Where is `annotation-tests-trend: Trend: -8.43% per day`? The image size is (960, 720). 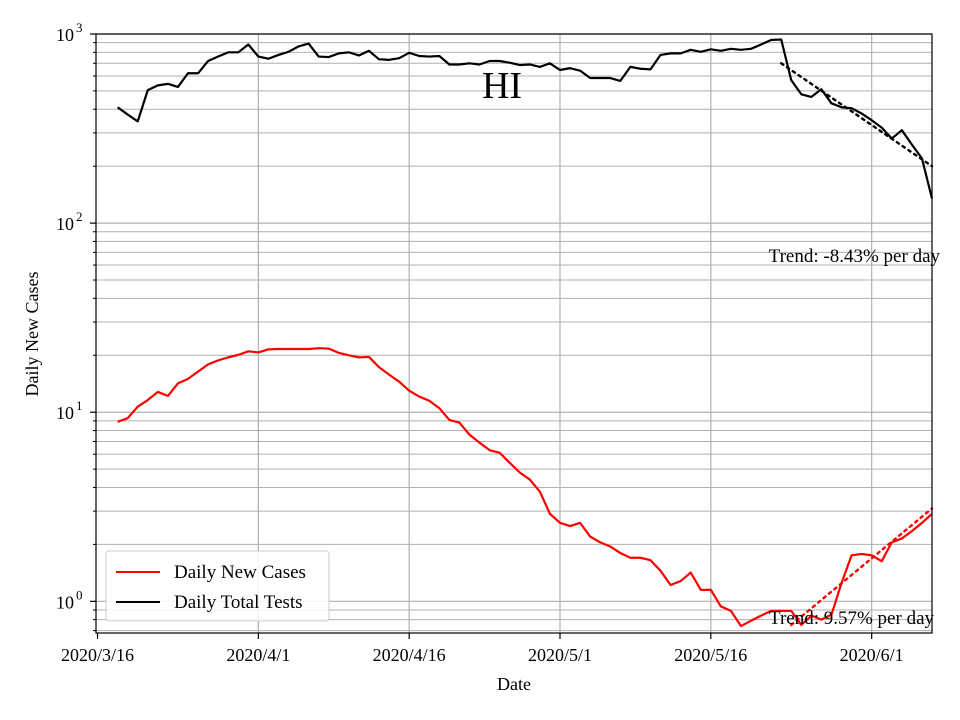 annotation-tests-trend: Trend: -8.43% per day is located at coordinates (855, 256).